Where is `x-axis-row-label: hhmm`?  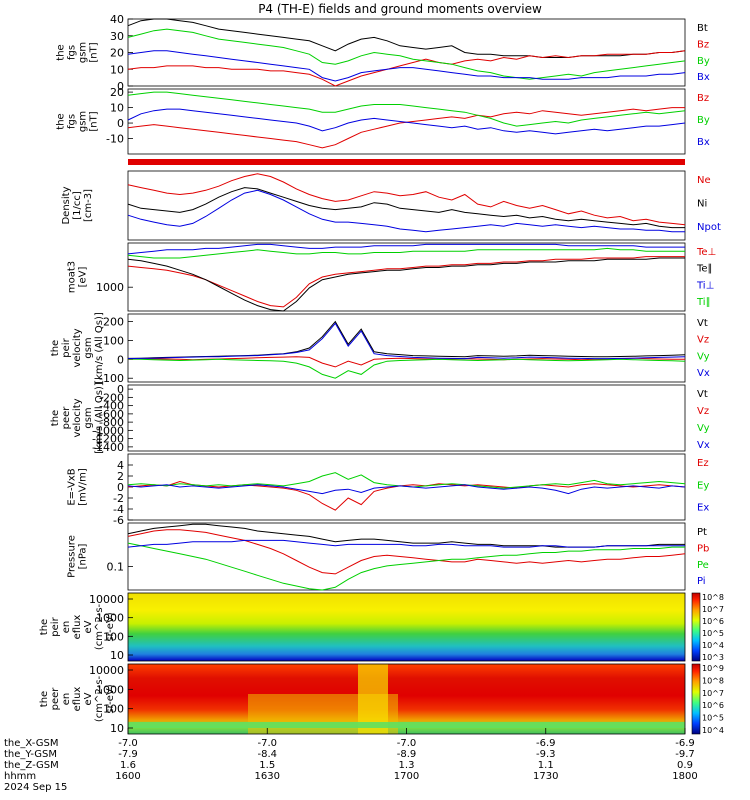 x-axis-row-label: hhmm is located at coordinates (20, 776).